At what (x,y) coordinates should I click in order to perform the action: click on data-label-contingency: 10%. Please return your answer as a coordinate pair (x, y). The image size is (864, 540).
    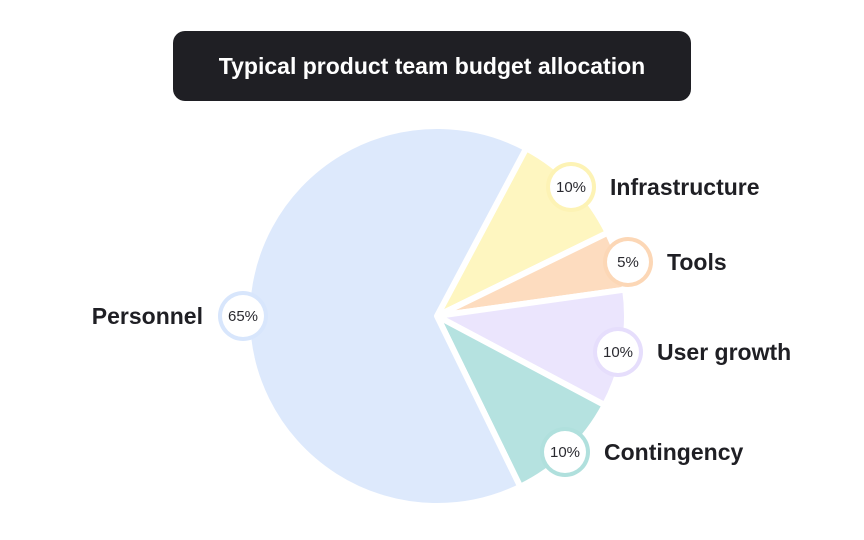
    Looking at the image, I should click on (565, 452).